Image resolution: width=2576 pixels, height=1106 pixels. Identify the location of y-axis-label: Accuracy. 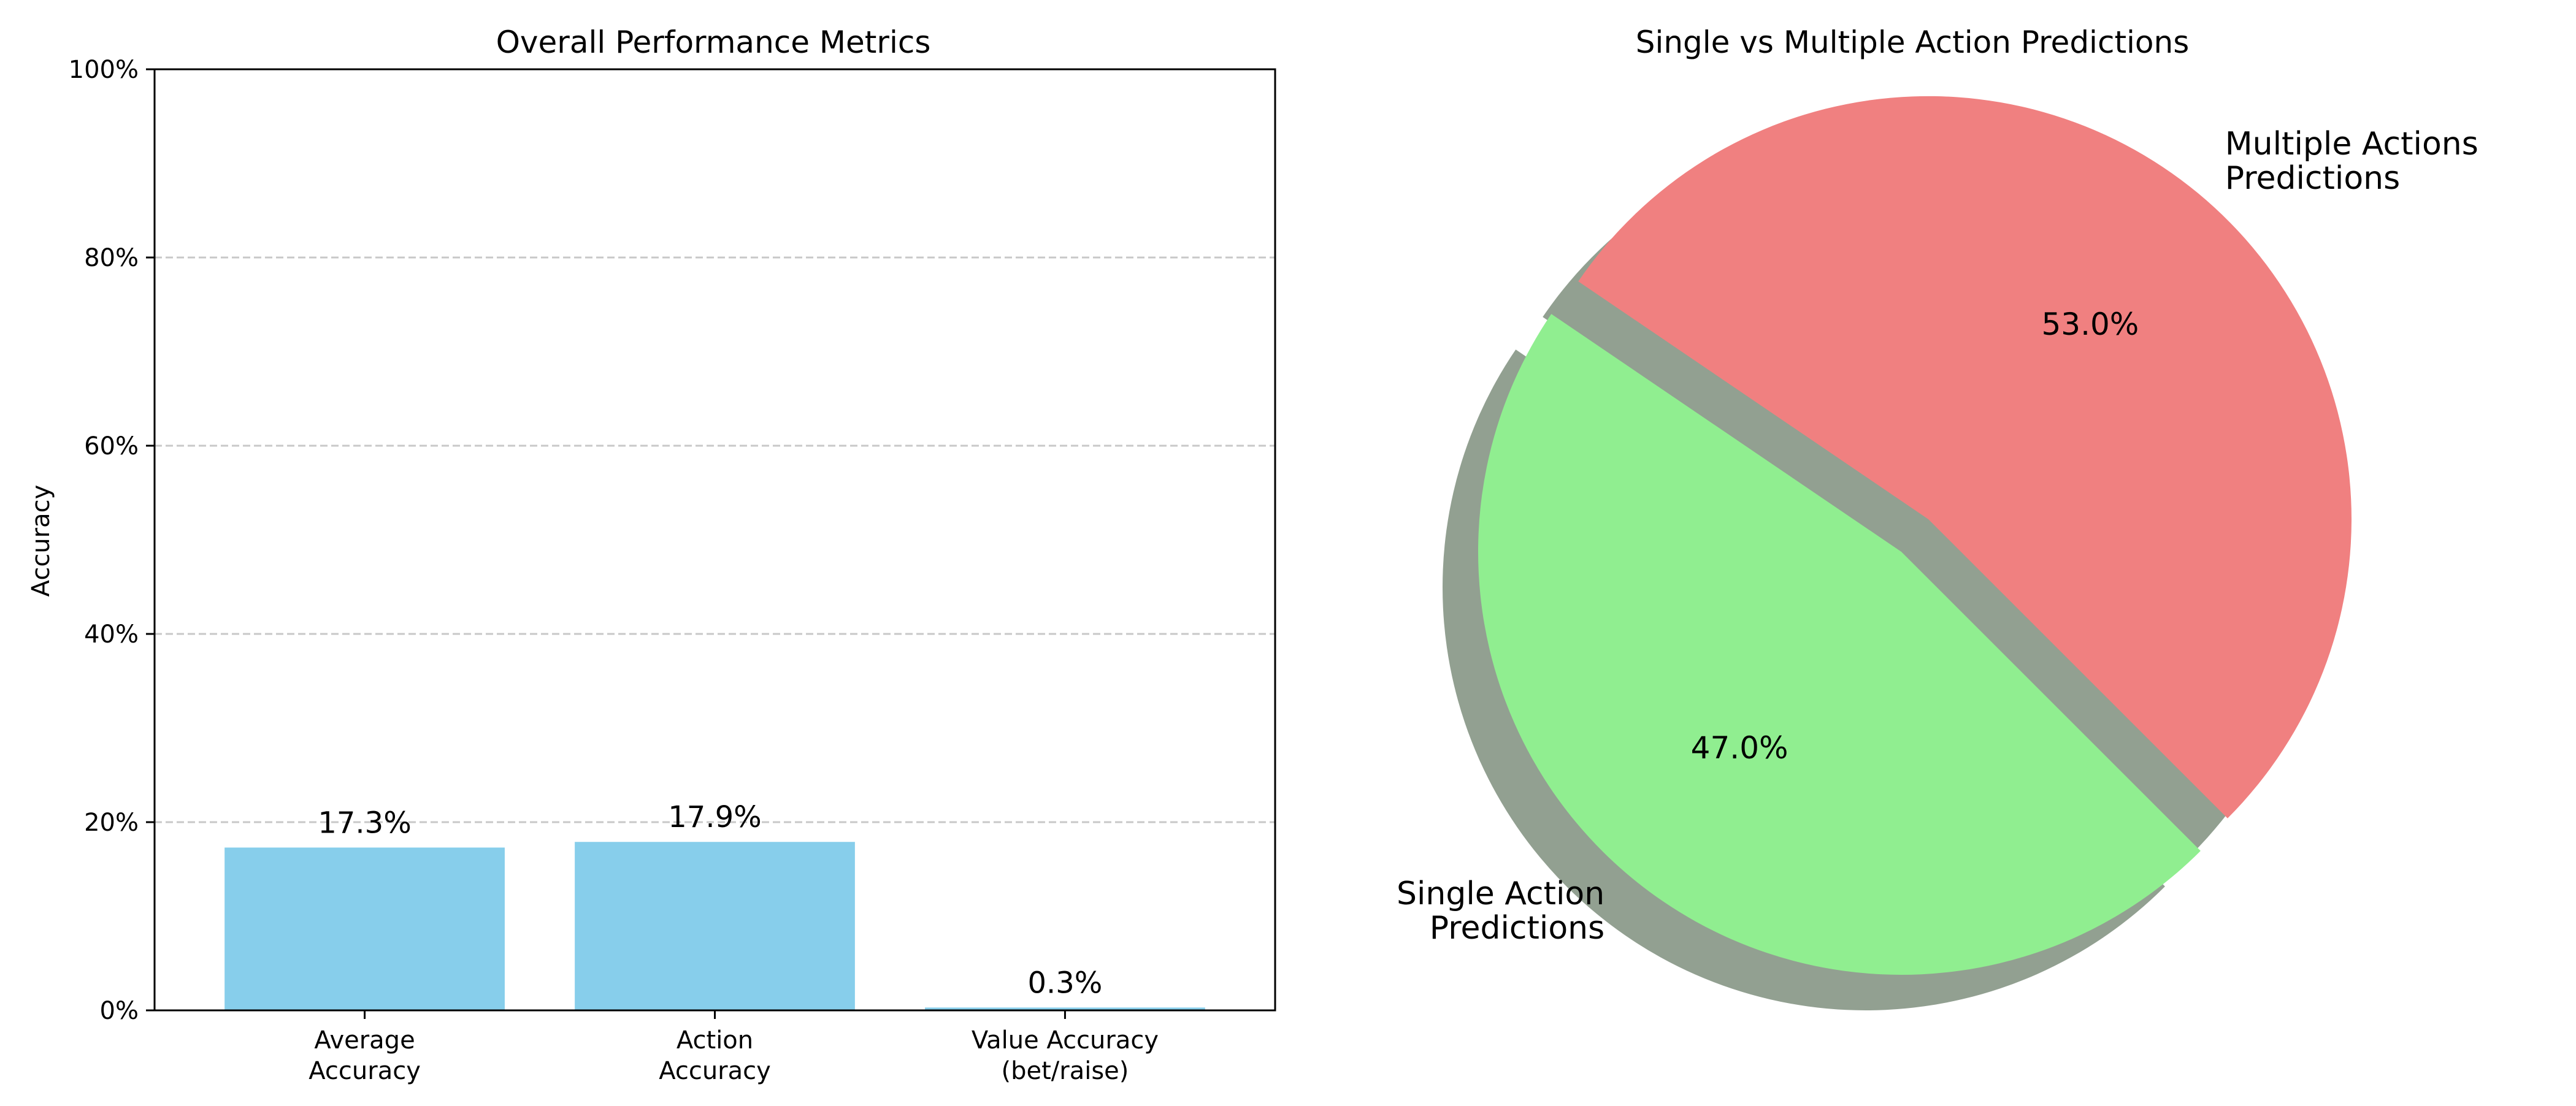
(41, 541).